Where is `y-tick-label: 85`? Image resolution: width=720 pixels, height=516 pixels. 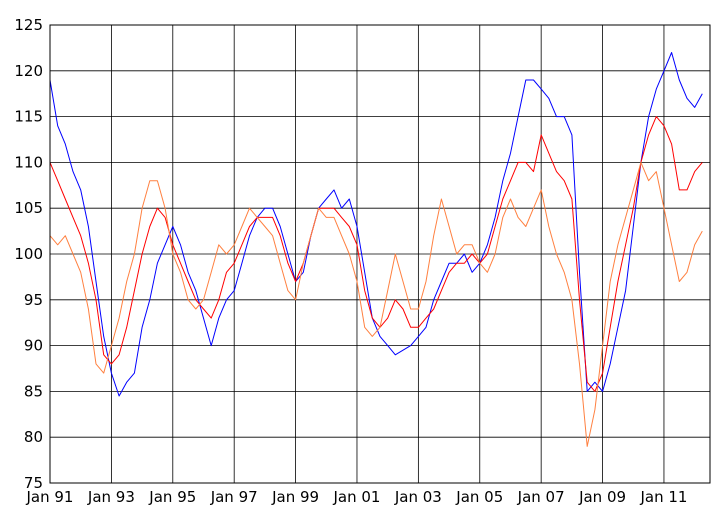
y-tick-label: 85 is located at coordinates (33, 391).